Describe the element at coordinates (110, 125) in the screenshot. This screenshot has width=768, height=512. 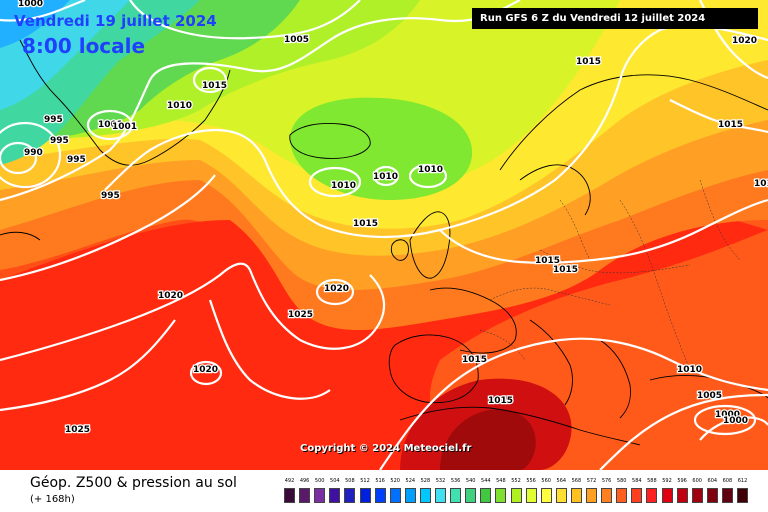
I see `isobar-1001-ring` at that location.